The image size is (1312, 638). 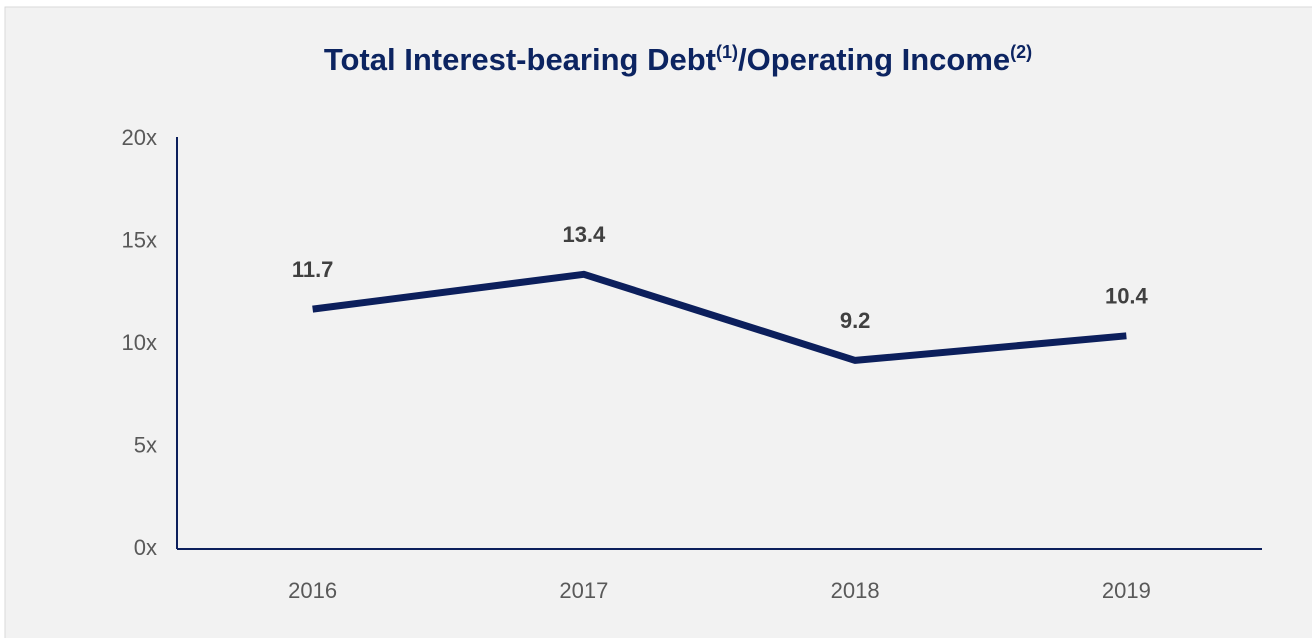 I want to click on x-tick-label: 2019, so click(x=1126, y=590).